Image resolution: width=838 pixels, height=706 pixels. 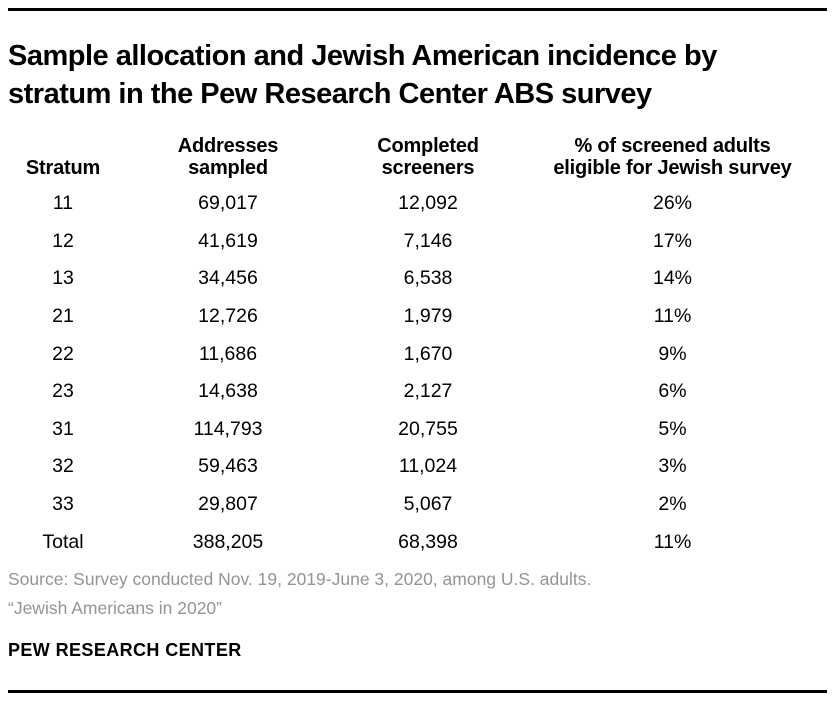 What do you see at coordinates (417, 9) in the screenshot?
I see `top-rule` at bounding box center [417, 9].